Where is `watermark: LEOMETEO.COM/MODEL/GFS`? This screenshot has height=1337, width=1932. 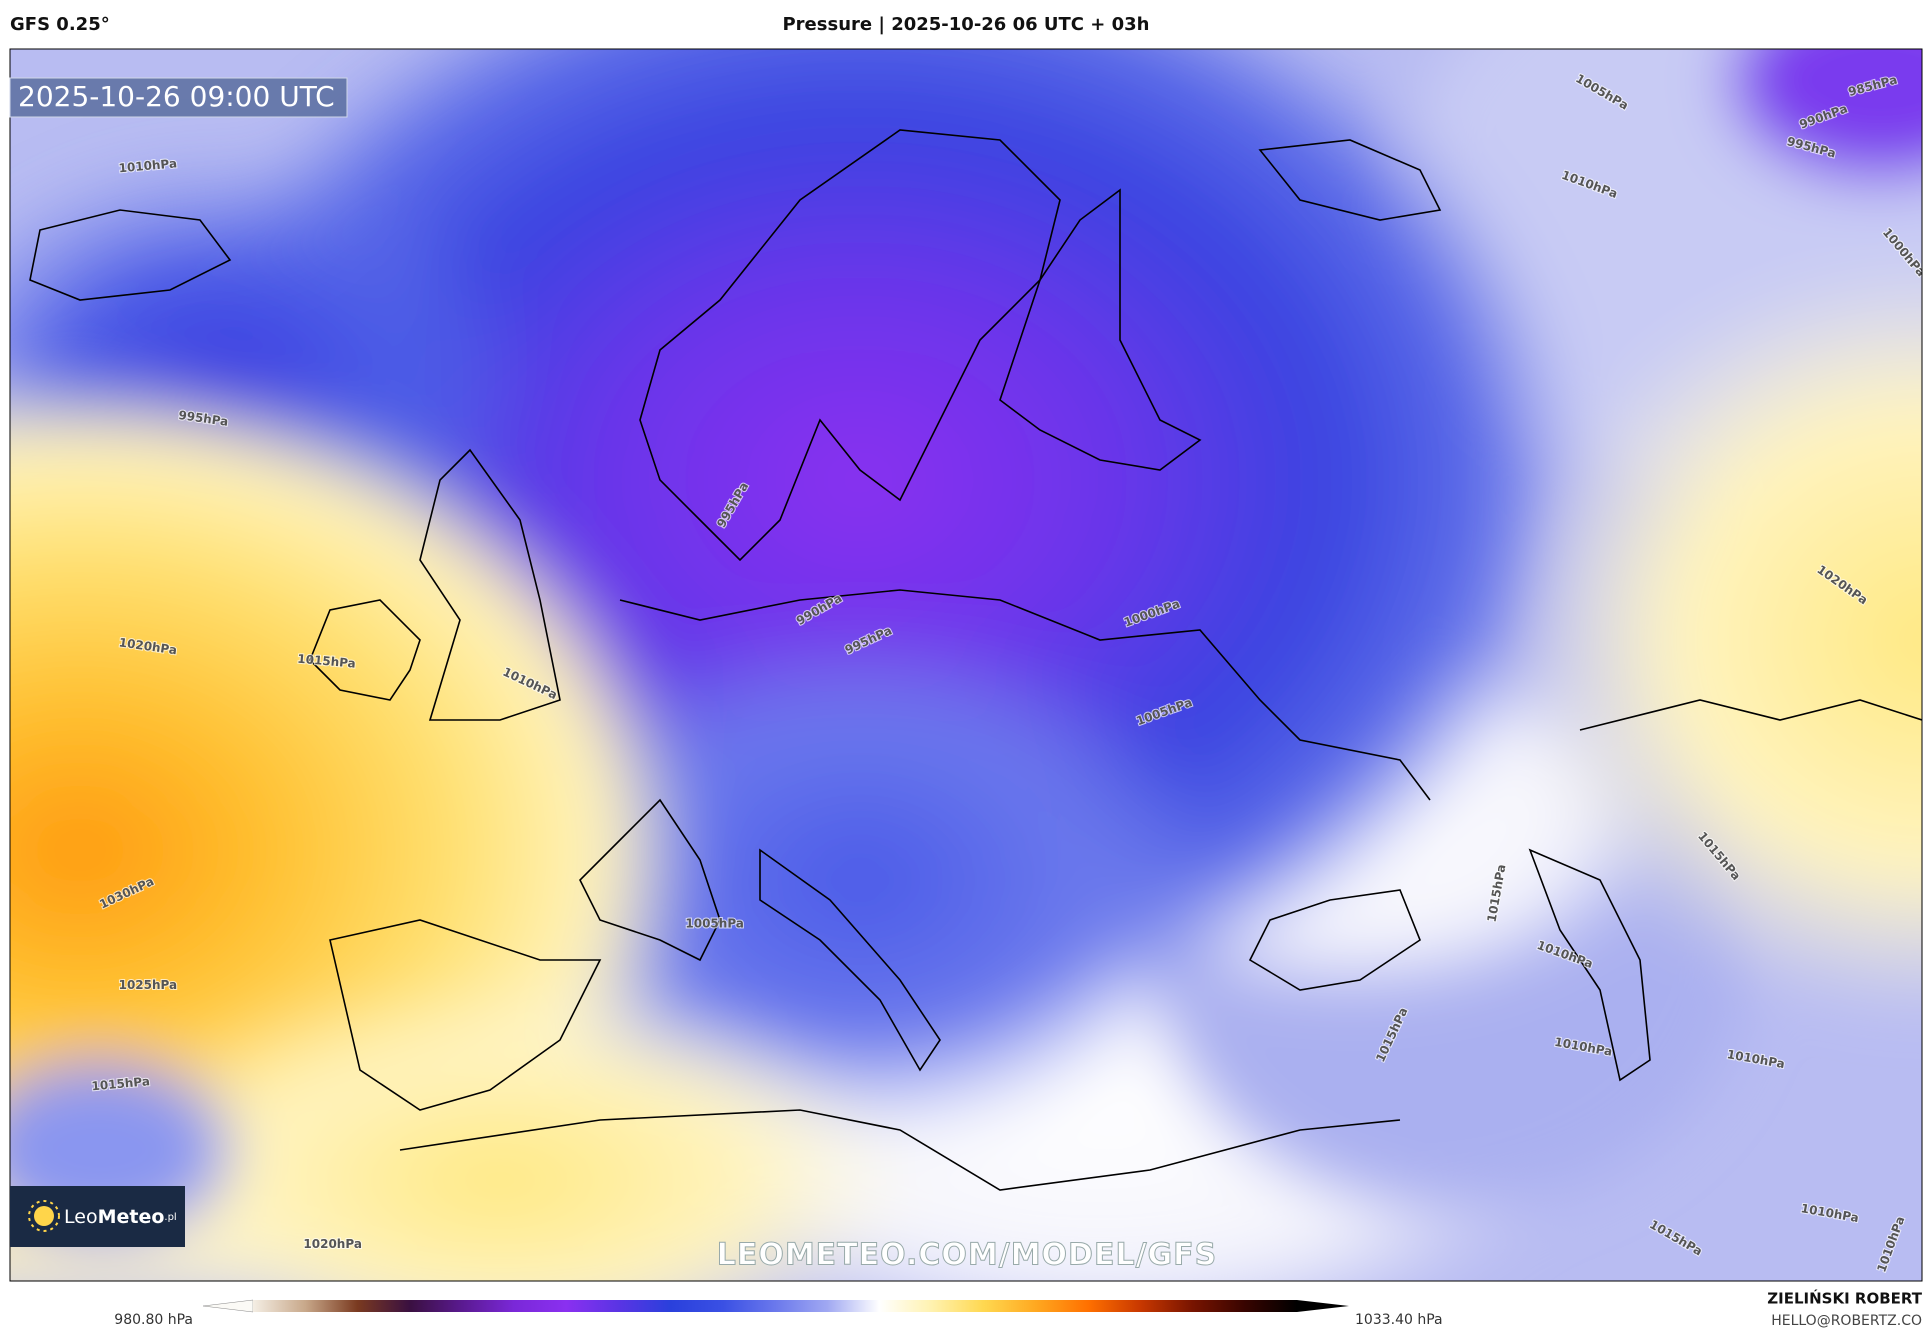
watermark: LEOMETEO.COM/MODEL/GFS is located at coordinates (967, 1255).